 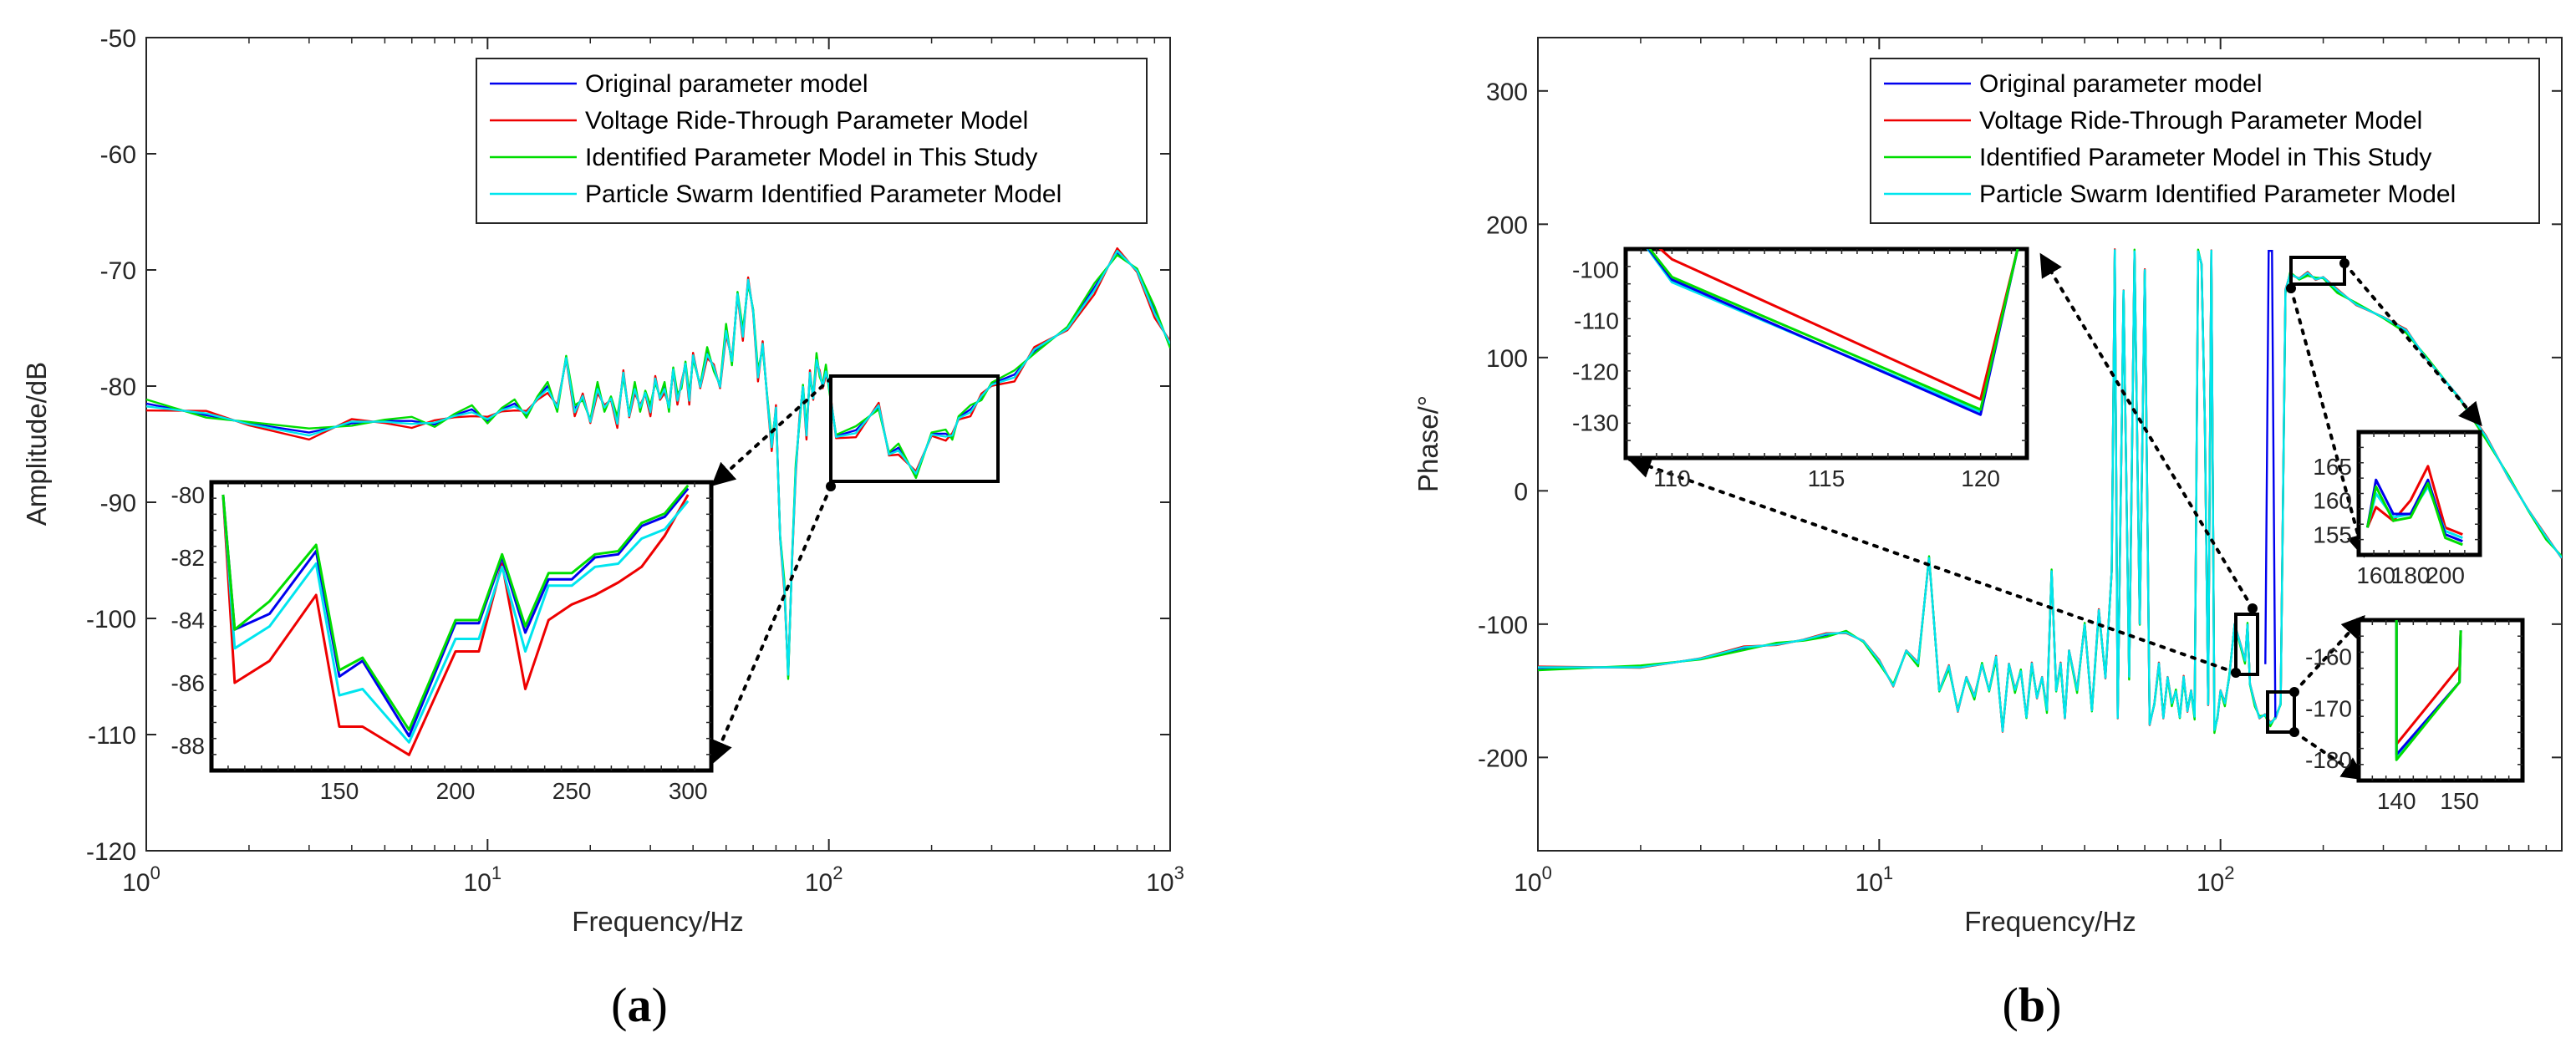 I want to click on zoom-anchor-b2-top, so click(x=2344, y=263).